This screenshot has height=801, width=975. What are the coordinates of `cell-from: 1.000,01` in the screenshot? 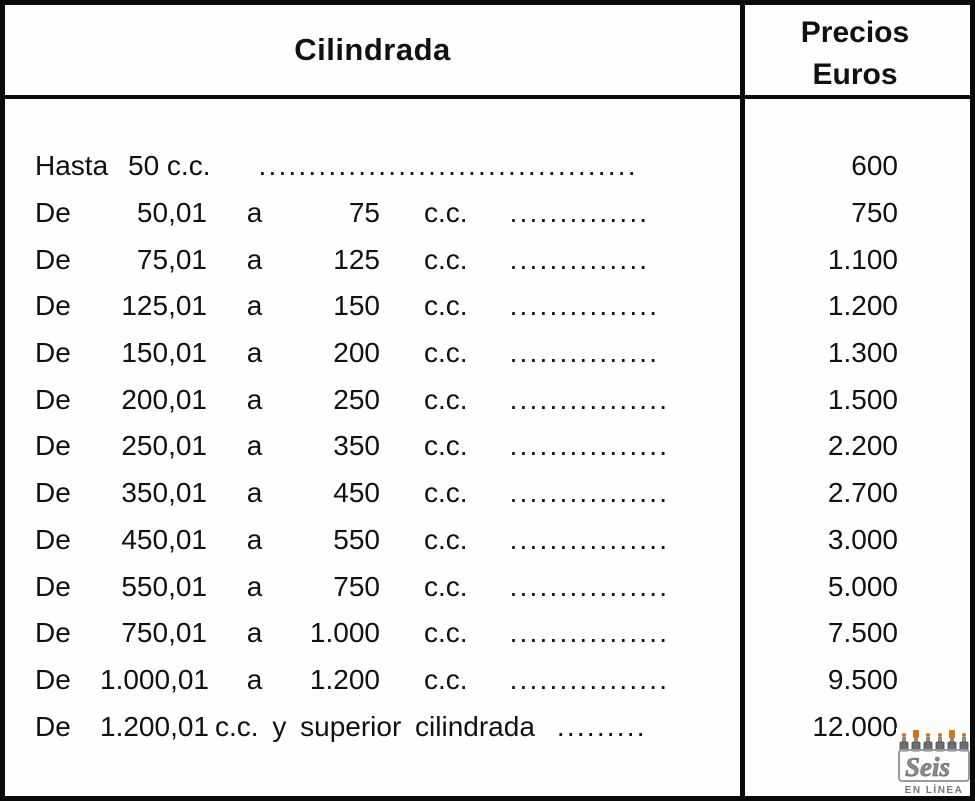 It's located at (154, 679).